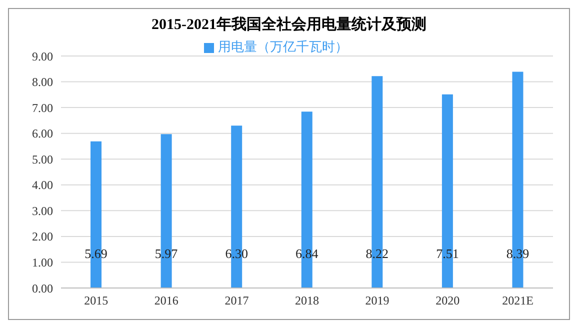  Describe the element at coordinates (42, 82) in the screenshot. I see `y-tick-label: 8.00` at that location.